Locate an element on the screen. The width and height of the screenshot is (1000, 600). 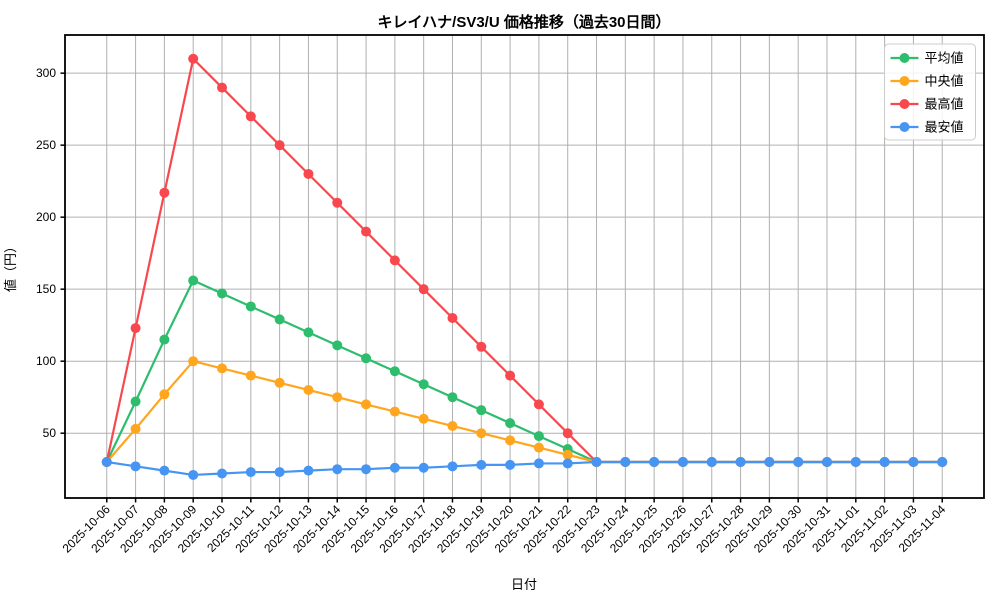
series-min is located at coordinates (524, 468).